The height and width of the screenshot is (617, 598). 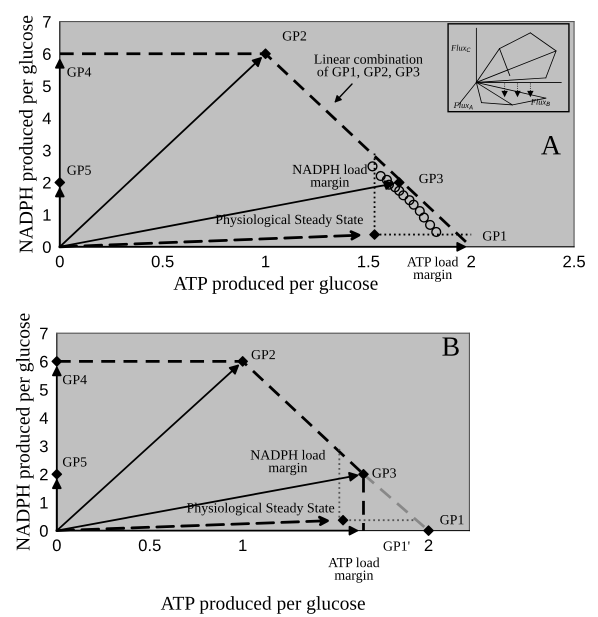 What do you see at coordinates (461, 48) in the screenshot?
I see `annotation: Flux$_{C}$` at bounding box center [461, 48].